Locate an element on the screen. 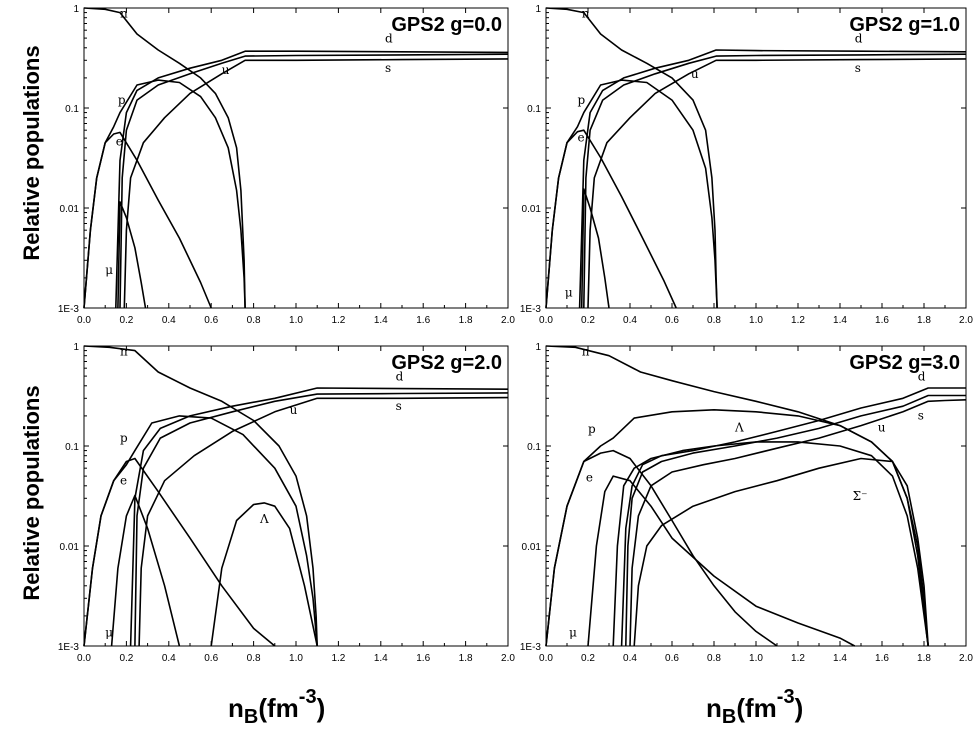  y-tick-label: 1 is located at coordinates (538, 9).